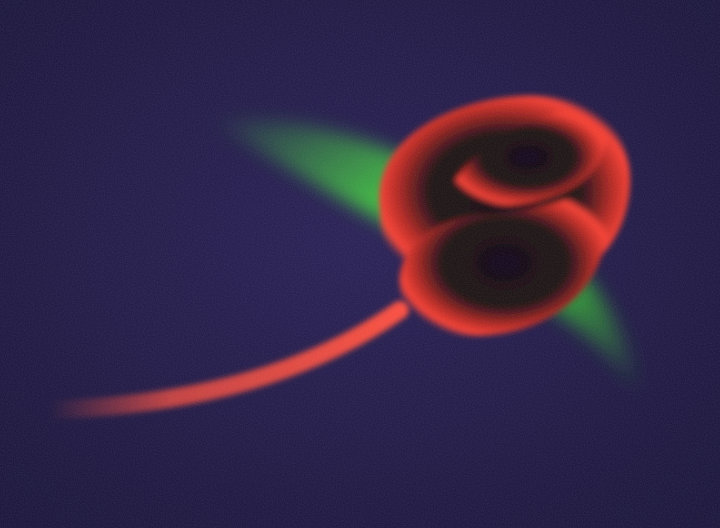  What do you see at coordinates (528, 157) in the screenshot?
I see `petal-curl` at bounding box center [528, 157].